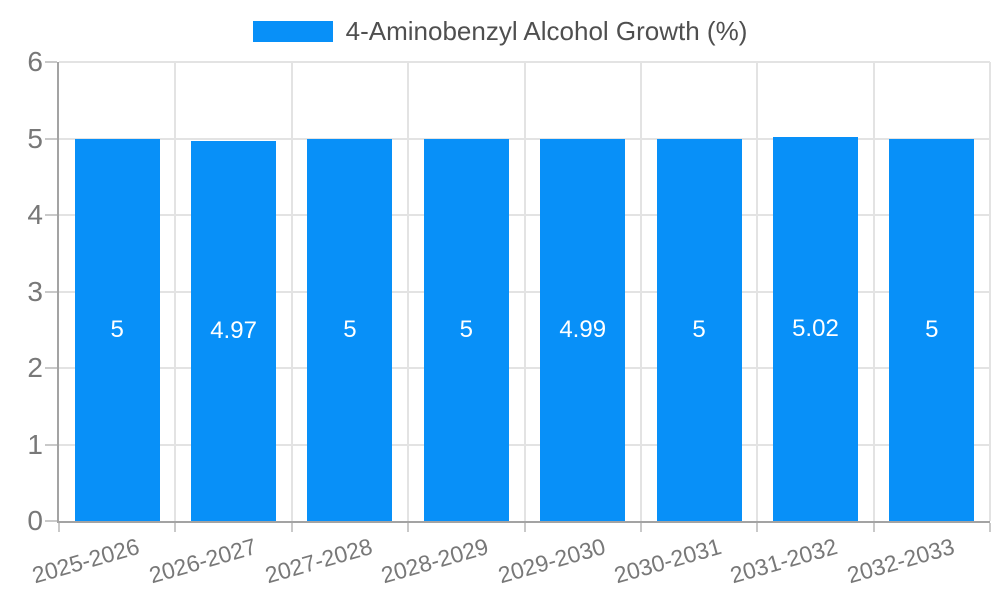  I want to click on y-tick-label: 4, so click(35, 215).